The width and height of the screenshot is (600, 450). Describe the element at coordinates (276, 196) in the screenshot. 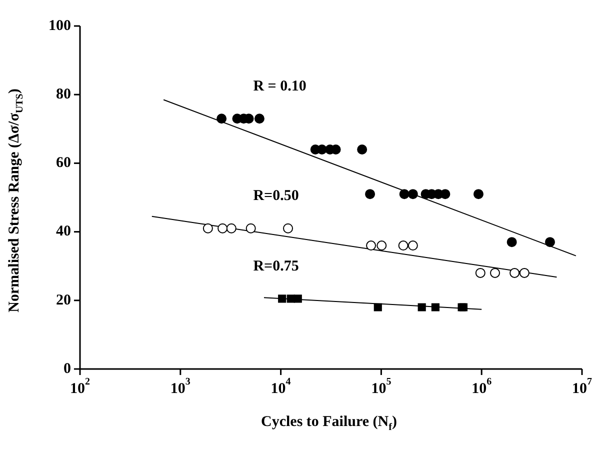

I see `series-label: R=0.50` at that location.